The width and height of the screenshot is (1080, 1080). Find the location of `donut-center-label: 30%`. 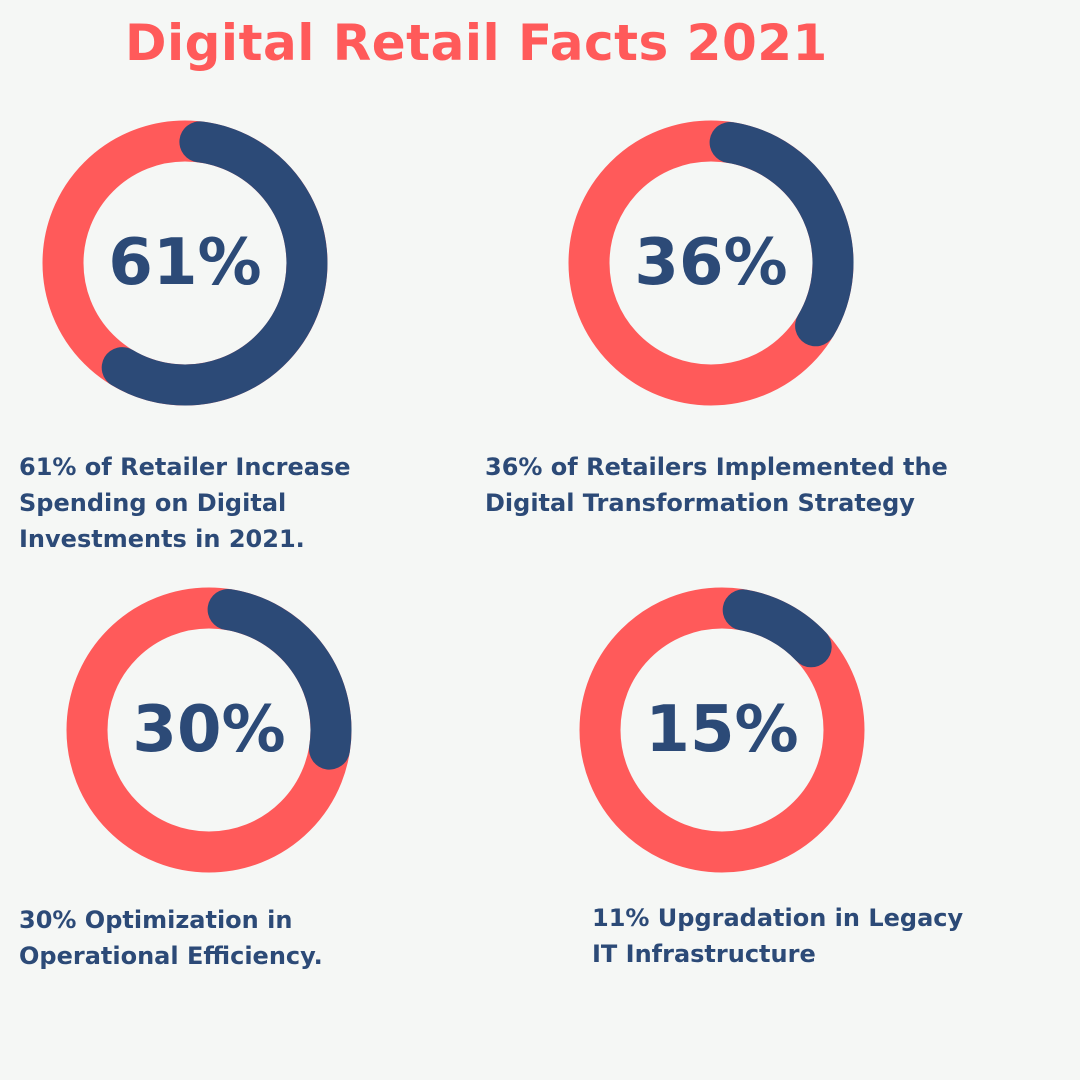

donut-center-label: 30% is located at coordinates (209, 730).